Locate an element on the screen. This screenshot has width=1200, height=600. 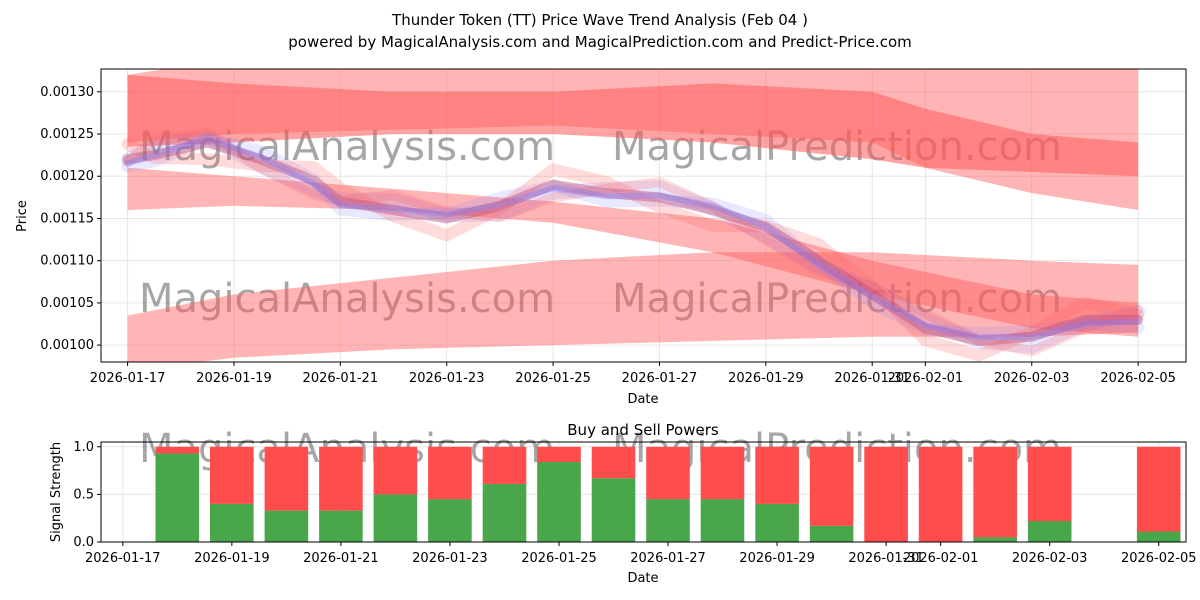
price-x-tick-label: 2026-02-05 is located at coordinates (1138, 378).